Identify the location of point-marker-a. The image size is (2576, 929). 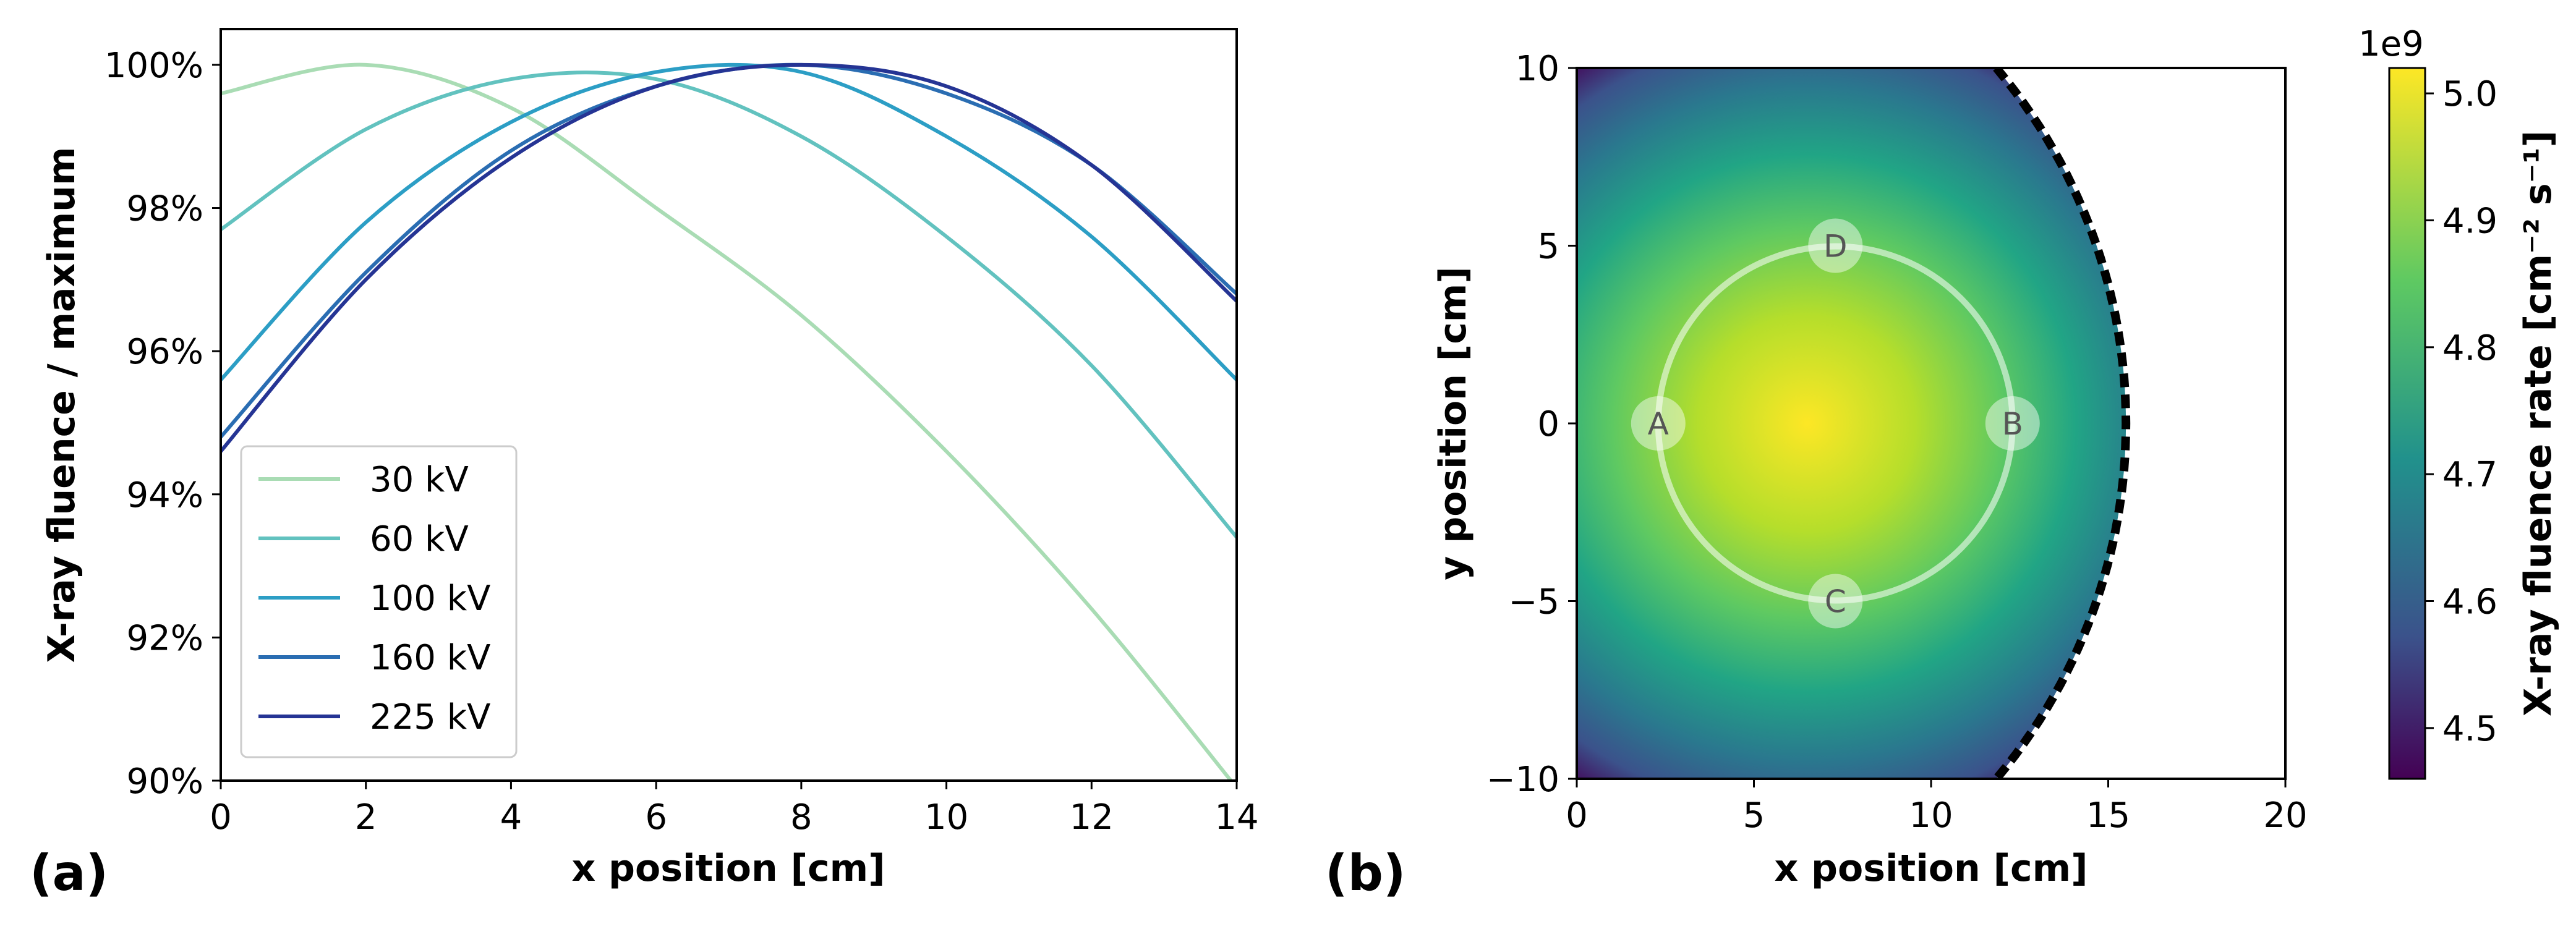
(1658, 424).